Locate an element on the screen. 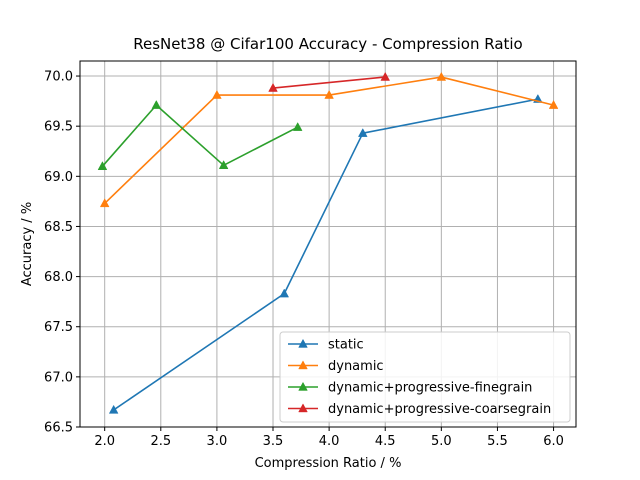 The height and width of the screenshot is (480, 640). x-tick-label: 5.0 is located at coordinates (441, 441).